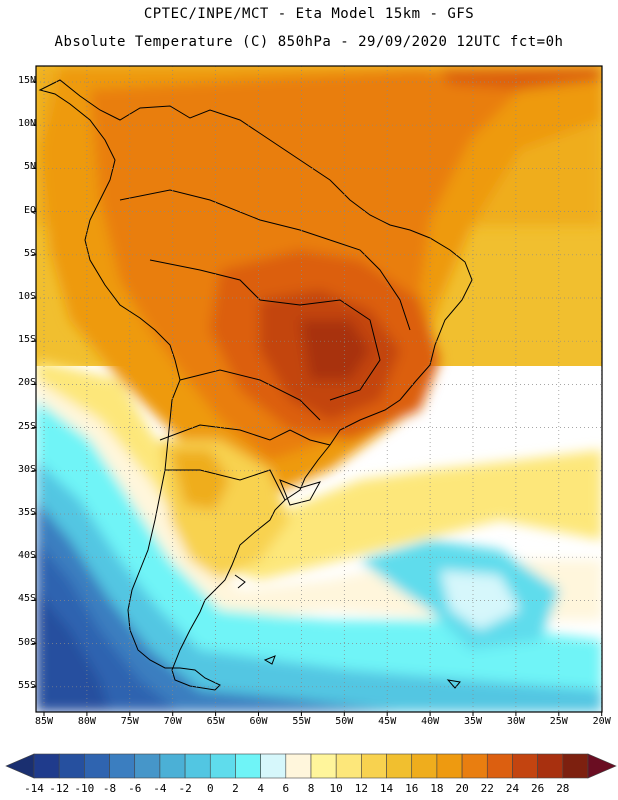  I want to click on colorbar-label: 24, so click(512, 788).